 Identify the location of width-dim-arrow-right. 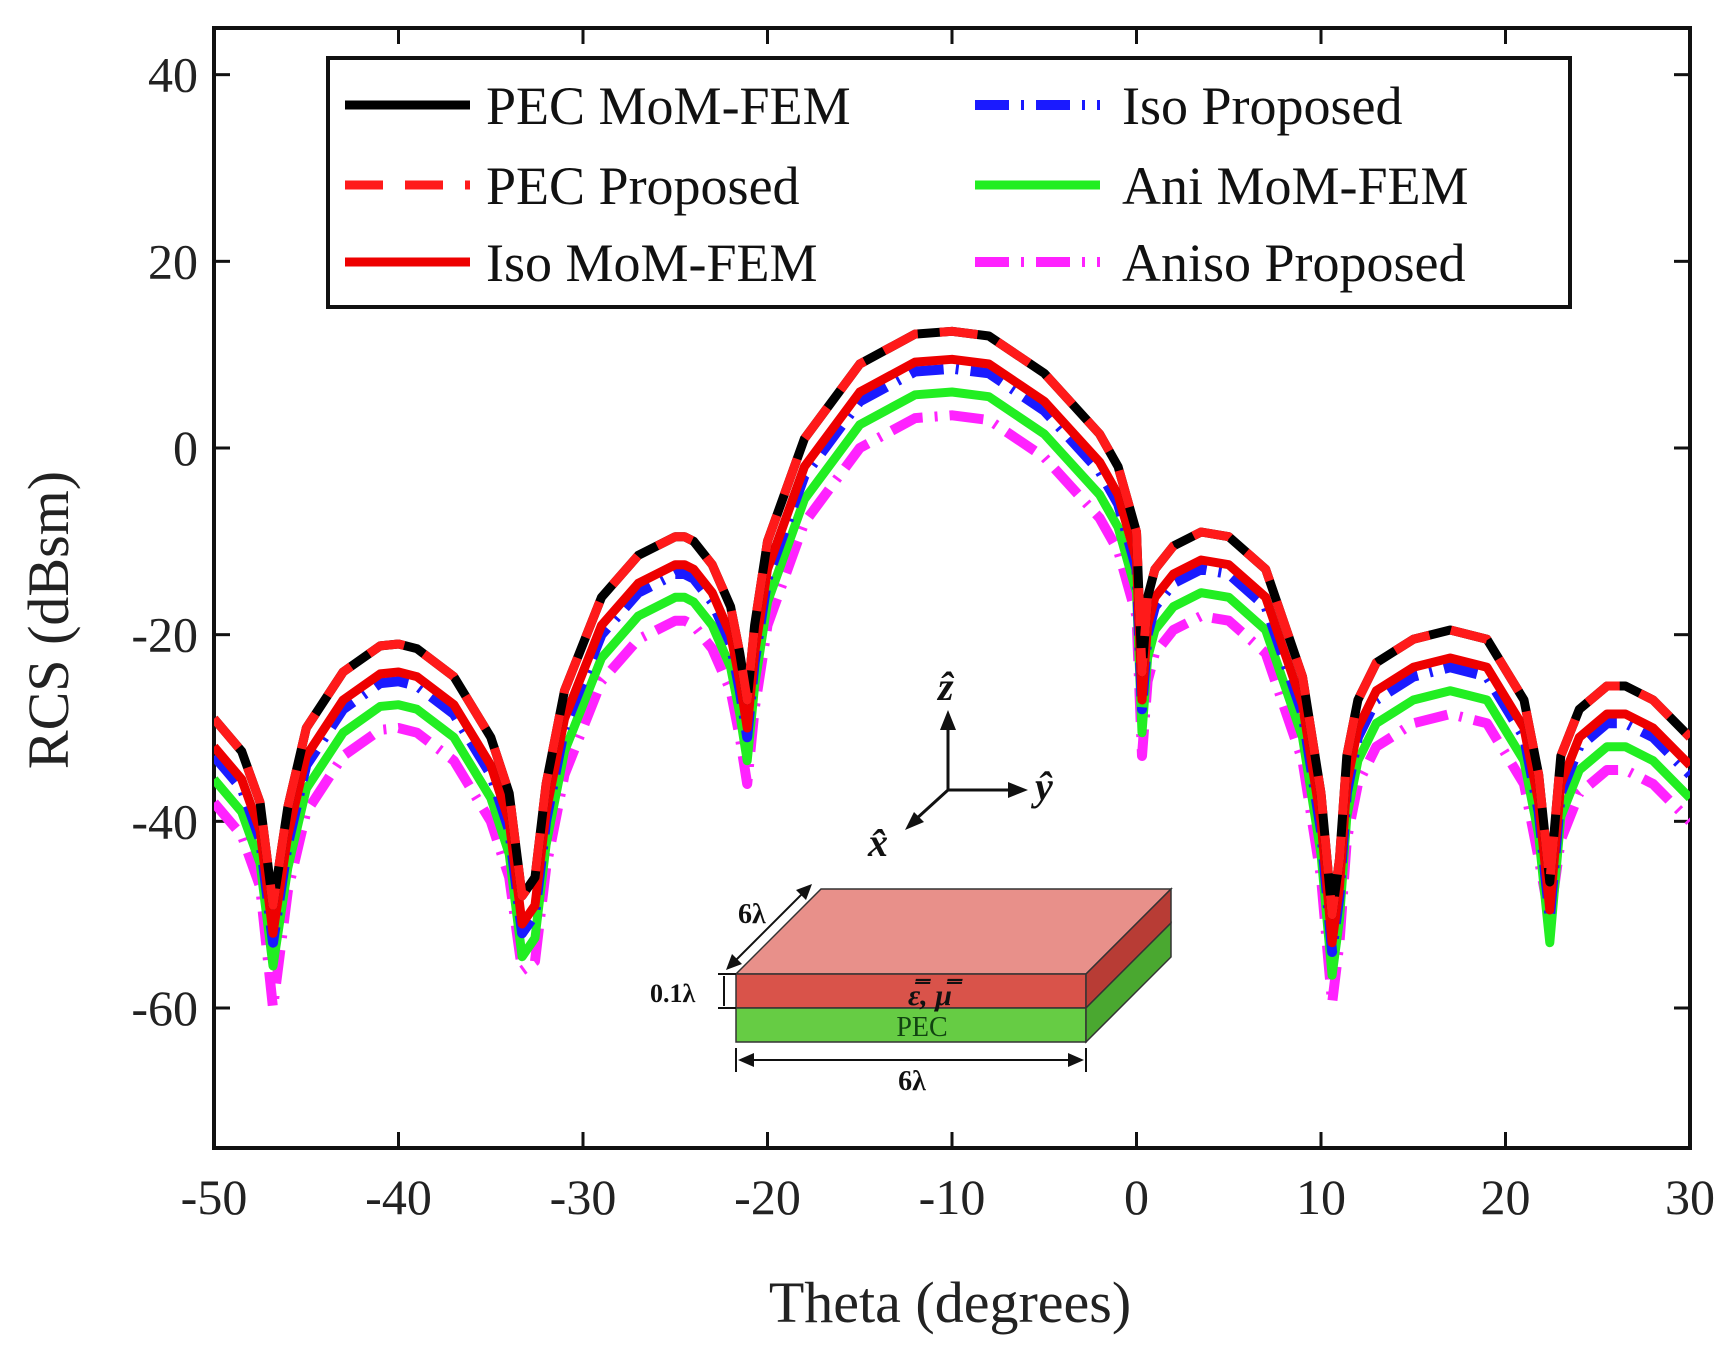
(1076, 1060).